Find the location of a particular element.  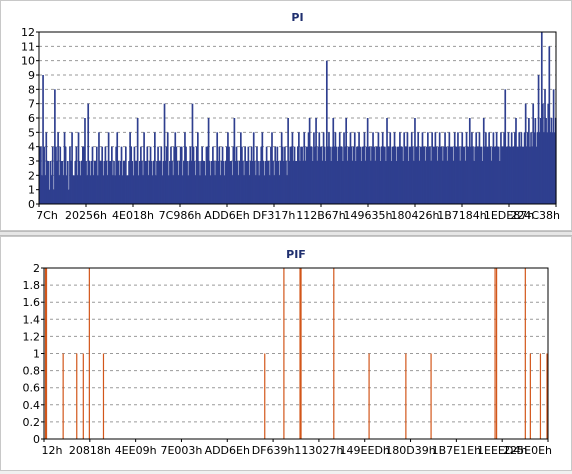

pif-y-tick-label: 1 is located at coordinates (36, 354).